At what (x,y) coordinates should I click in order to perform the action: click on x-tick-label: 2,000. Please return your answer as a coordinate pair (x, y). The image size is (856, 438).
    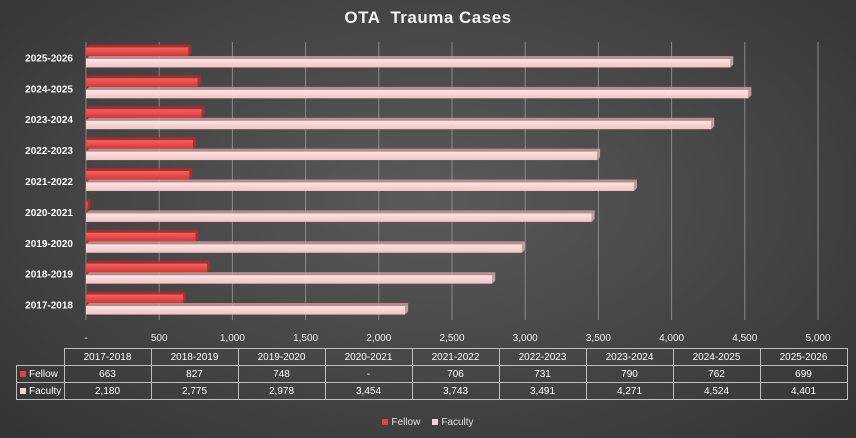
    Looking at the image, I should click on (378, 338).